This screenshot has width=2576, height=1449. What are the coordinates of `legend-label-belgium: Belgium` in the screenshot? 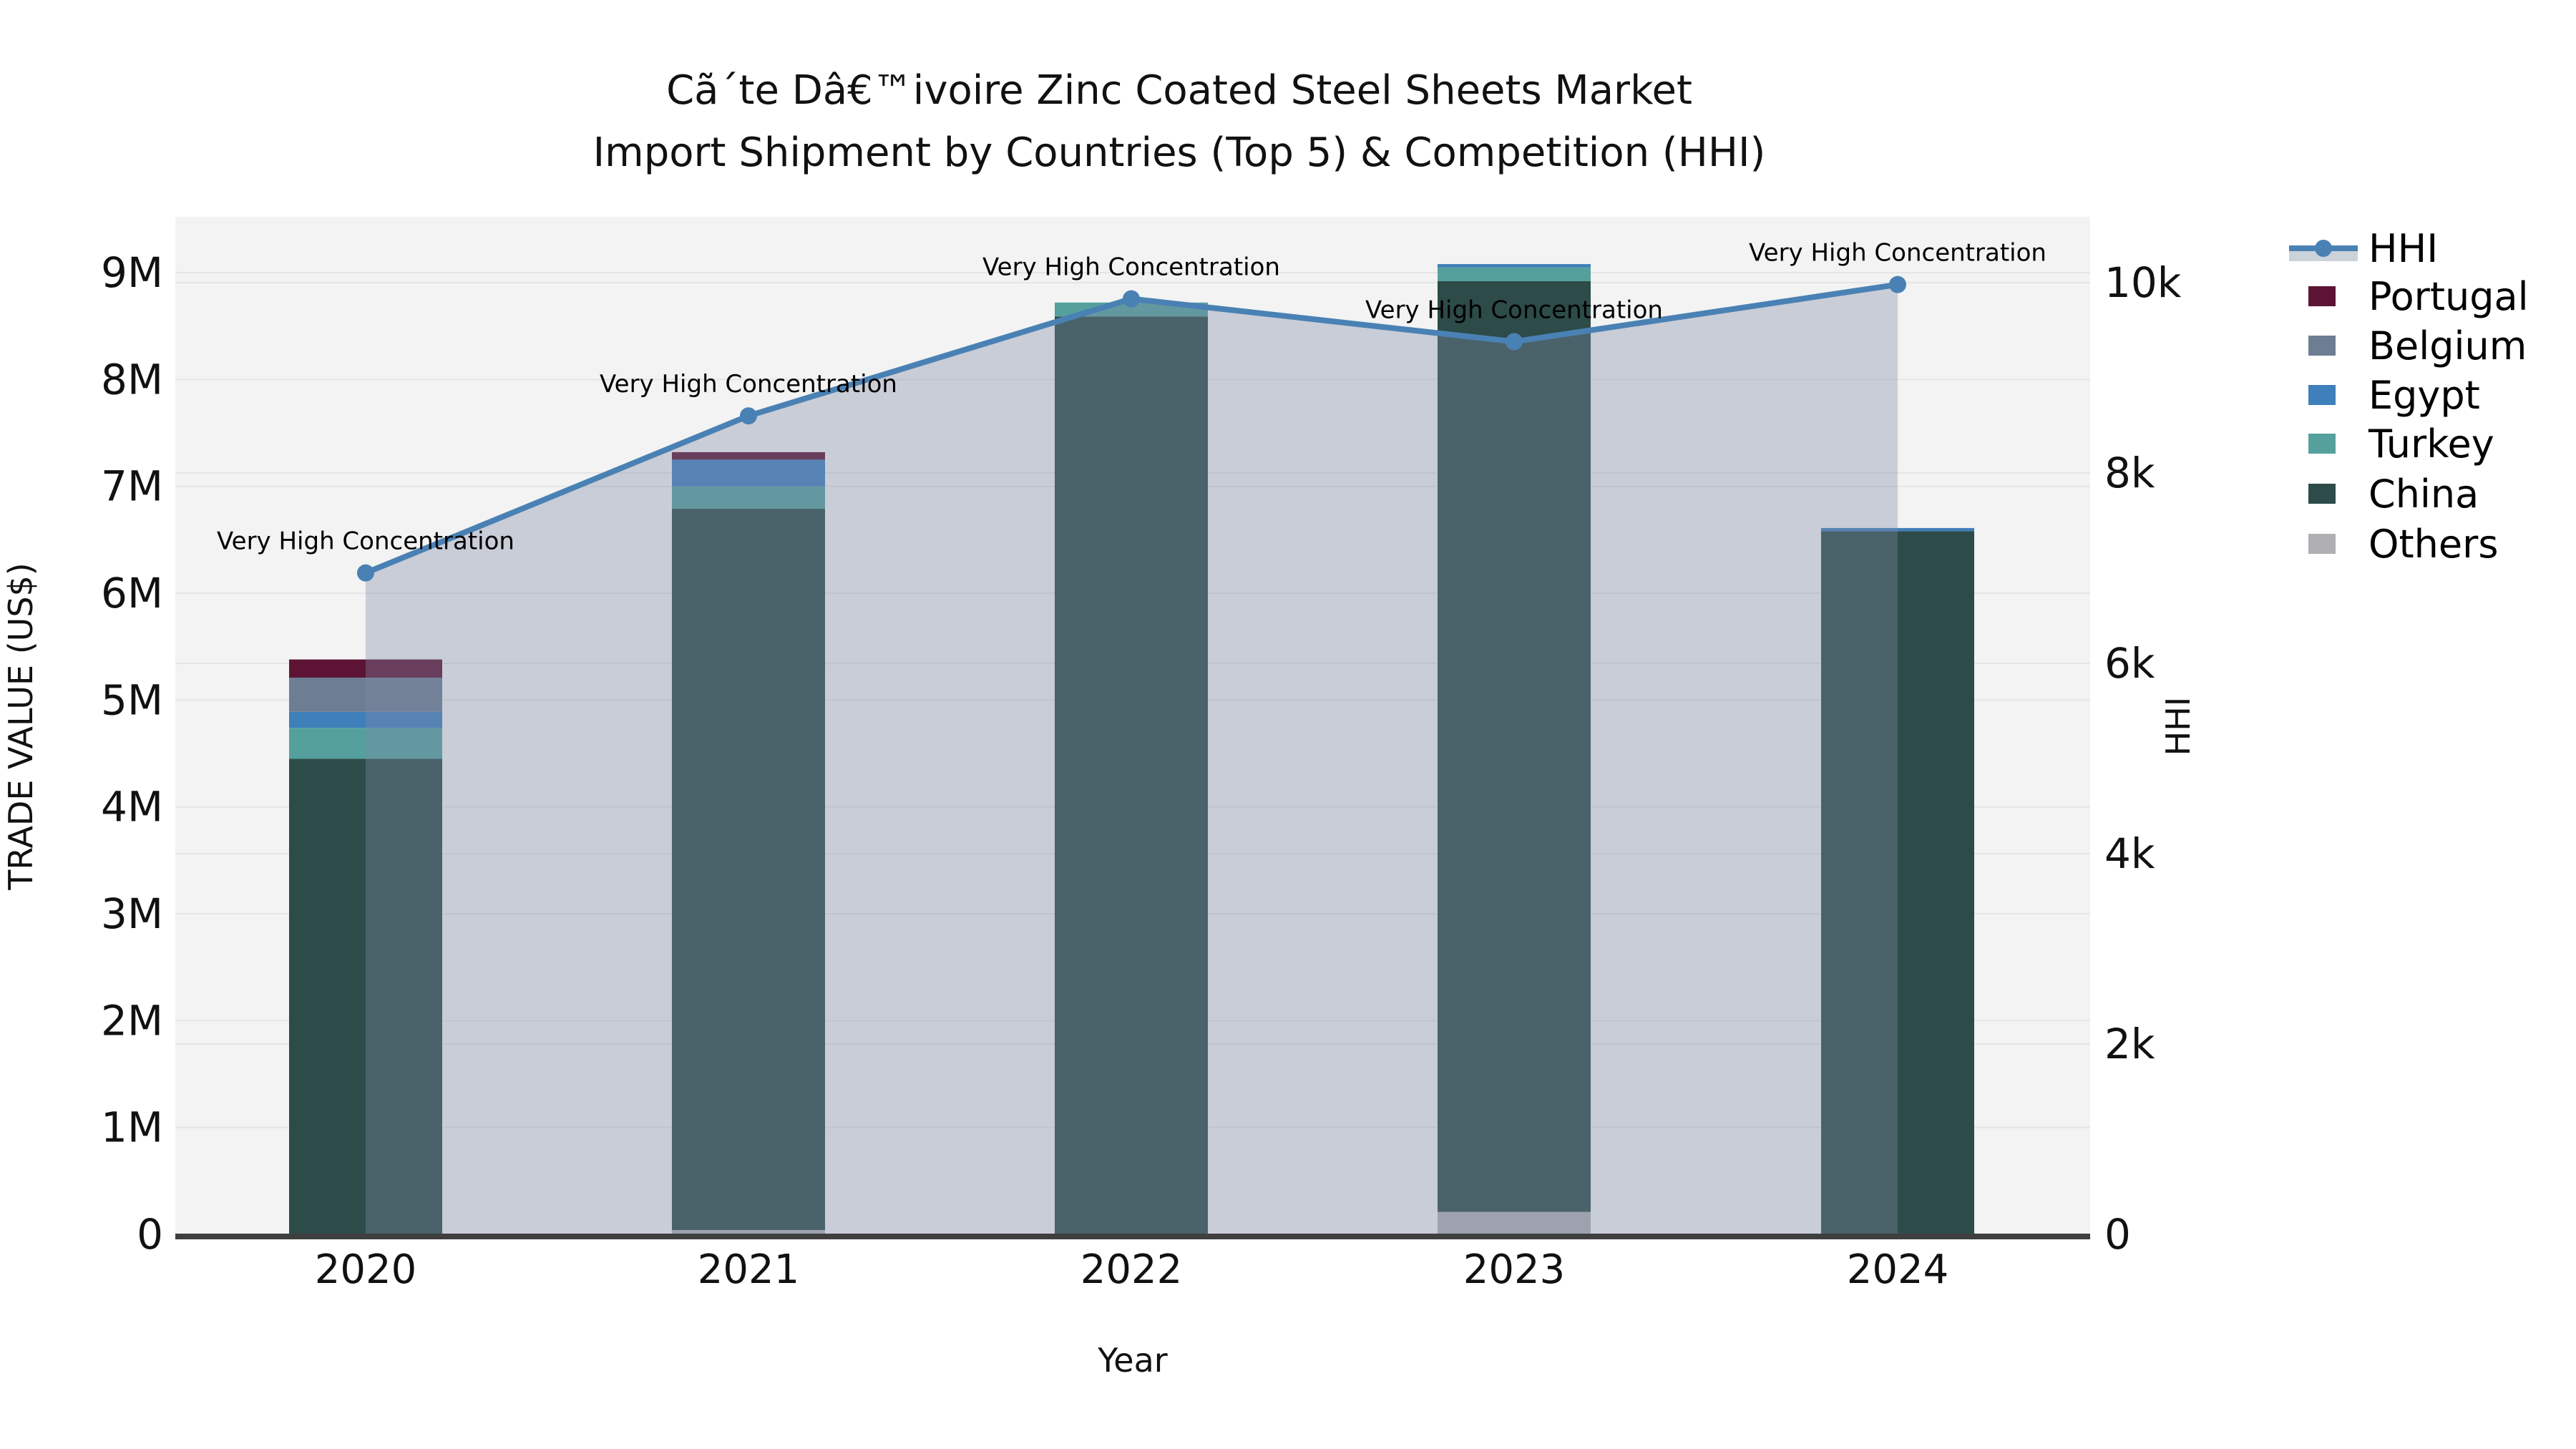 It's located at (2447, 346).